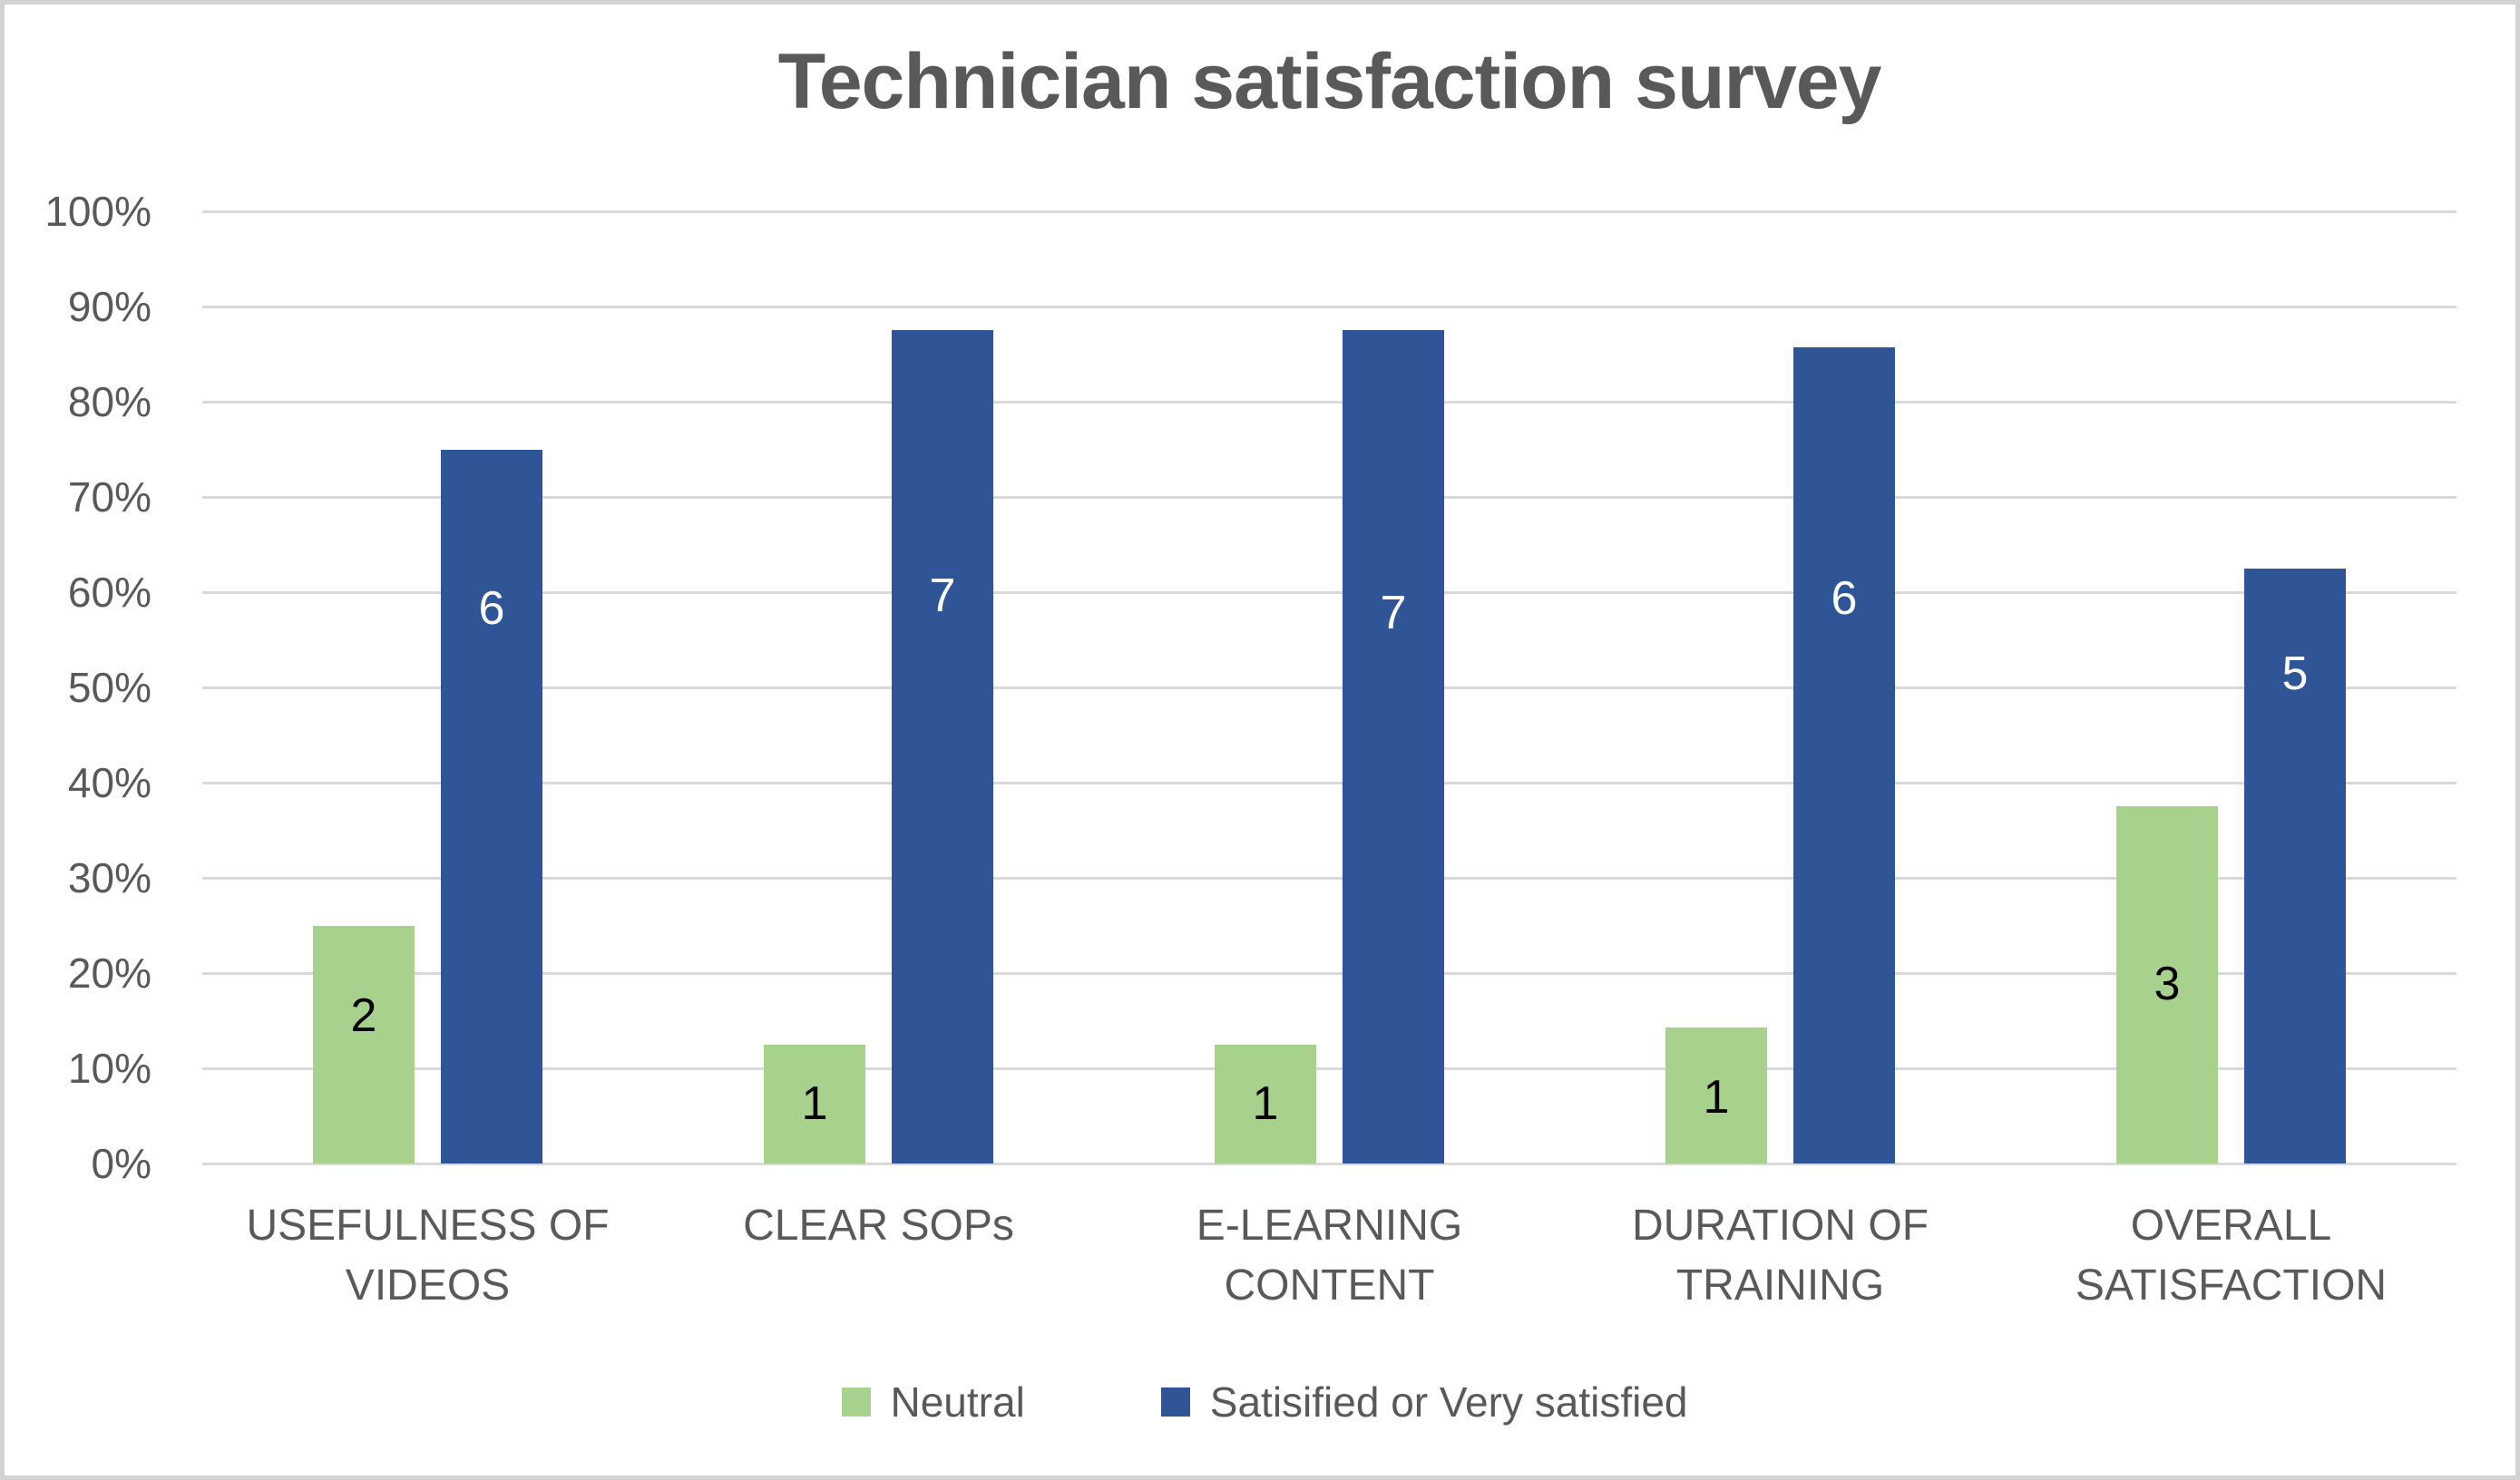 This screenshot has width=2520, height=1480. I want to click on y-axis-tick-label: 60%, so click(109, 592).